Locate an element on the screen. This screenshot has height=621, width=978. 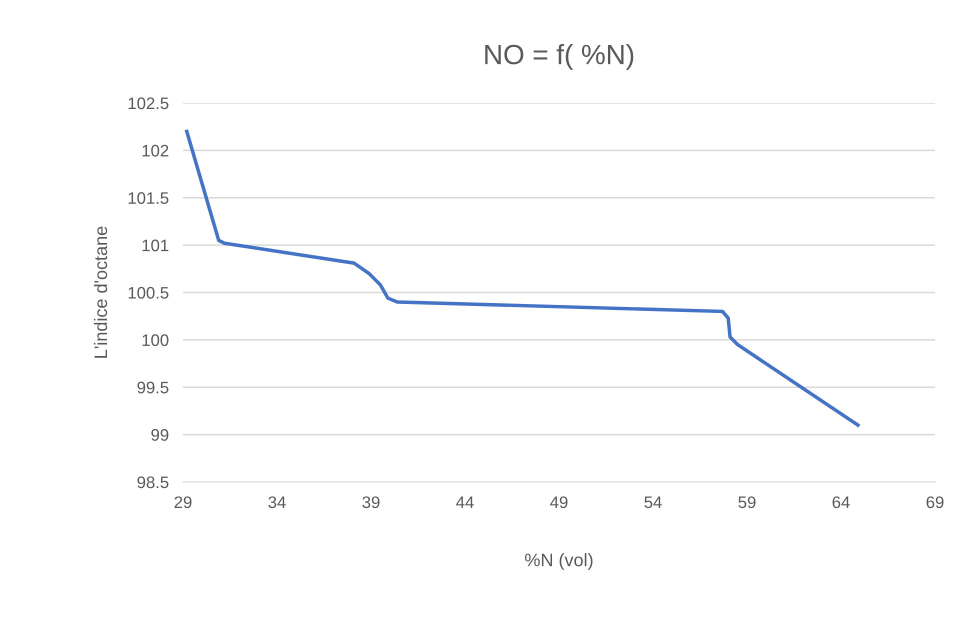
x-tick-label: 29 is located at coordinates (183, 502).